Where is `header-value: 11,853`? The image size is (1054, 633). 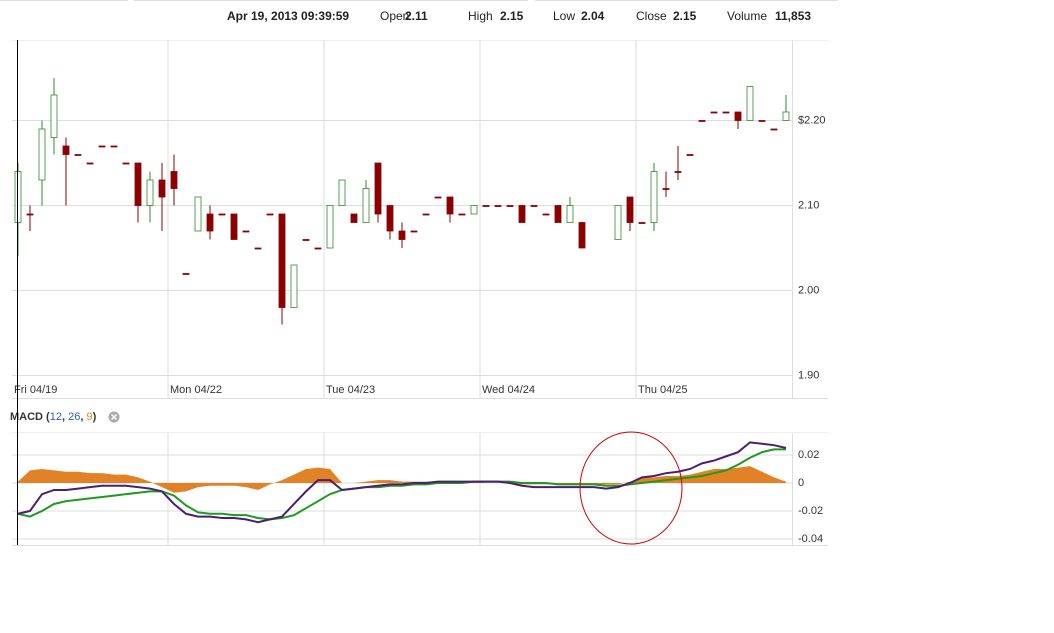 header-value: 11,853 is located at coordinates (793, 16).